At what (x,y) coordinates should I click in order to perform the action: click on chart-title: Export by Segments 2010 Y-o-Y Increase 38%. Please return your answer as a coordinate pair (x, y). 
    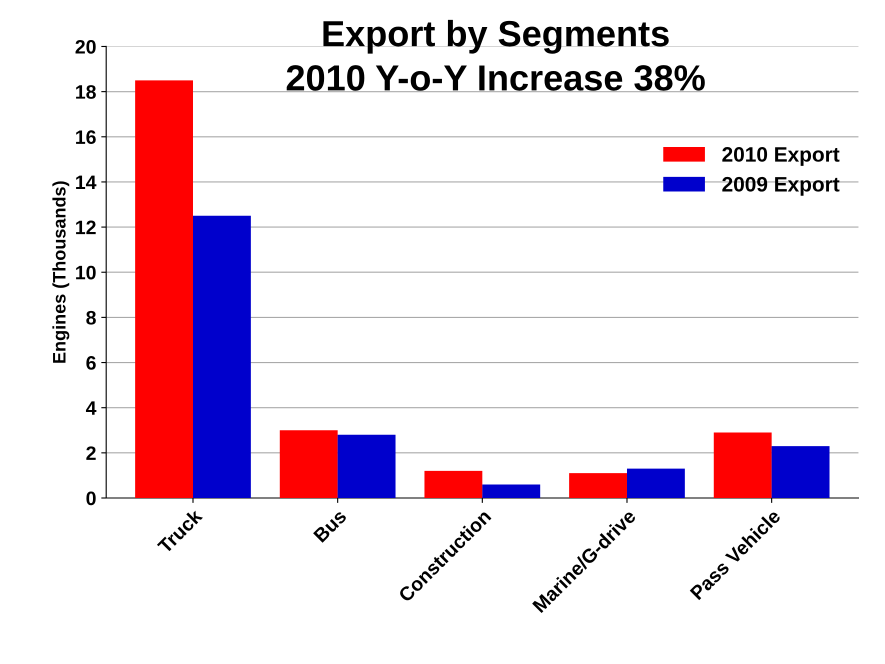
    Looking at the image, I should click on (495, 55).